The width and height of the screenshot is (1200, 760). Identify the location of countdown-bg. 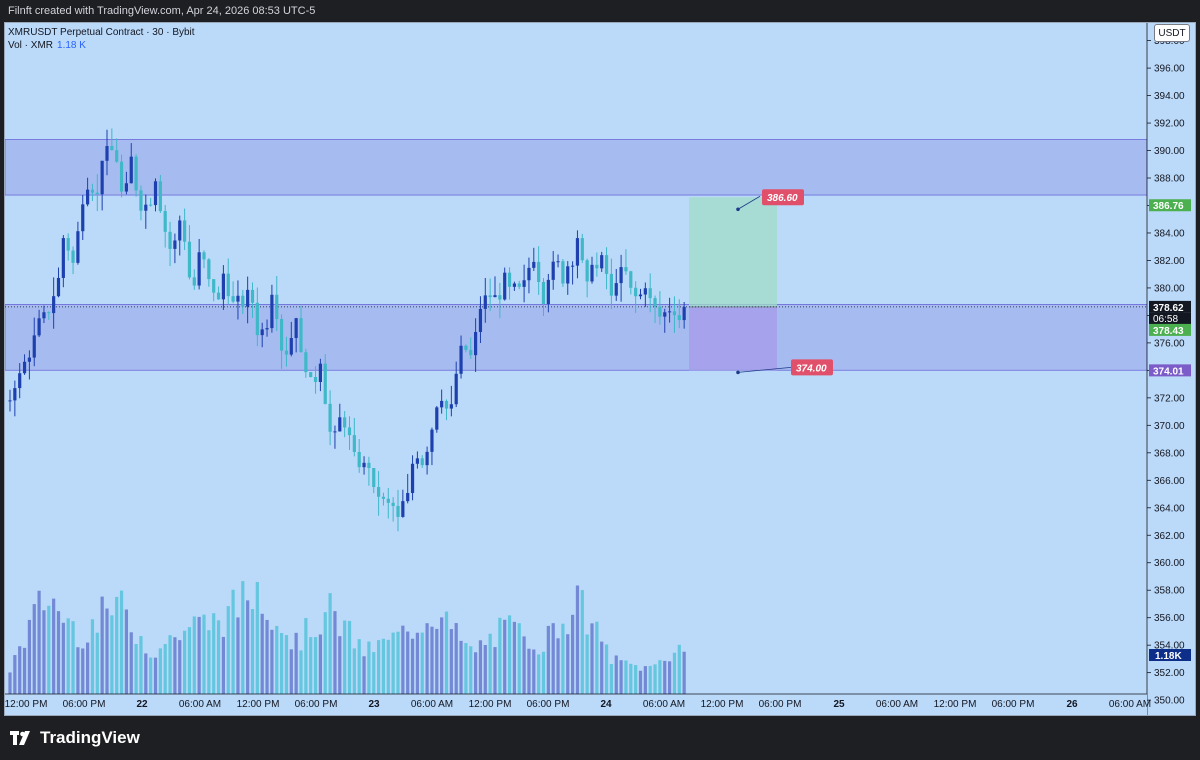
(1170, 318).